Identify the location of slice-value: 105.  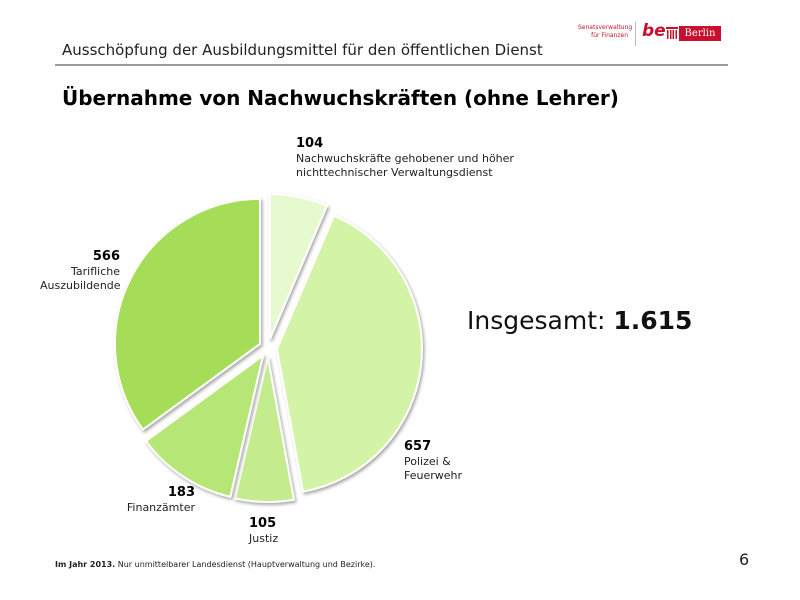
(263, 523).